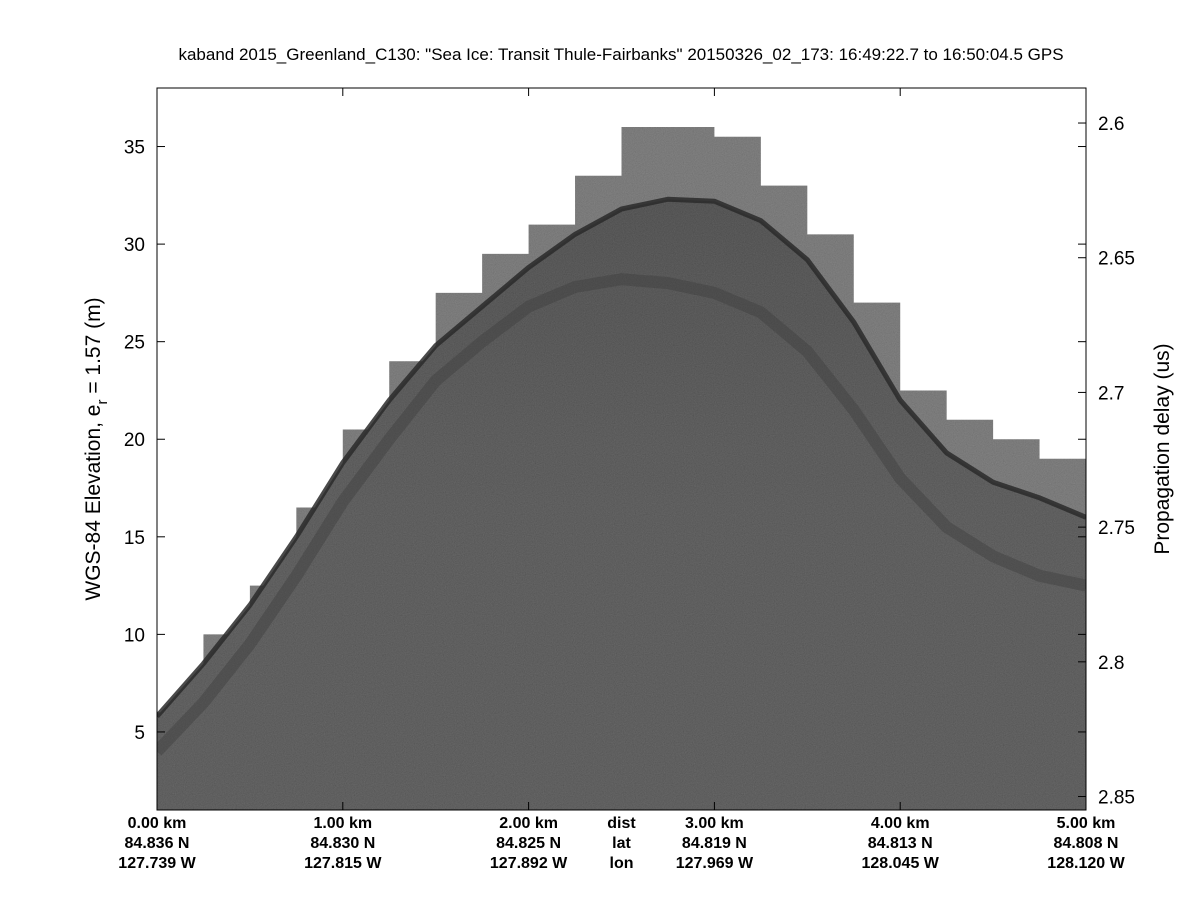 The image size is (1200, 900). Describe the element at coordinates (134, 148) in the screenshot. I see `left-tick-label: 35` at that location.